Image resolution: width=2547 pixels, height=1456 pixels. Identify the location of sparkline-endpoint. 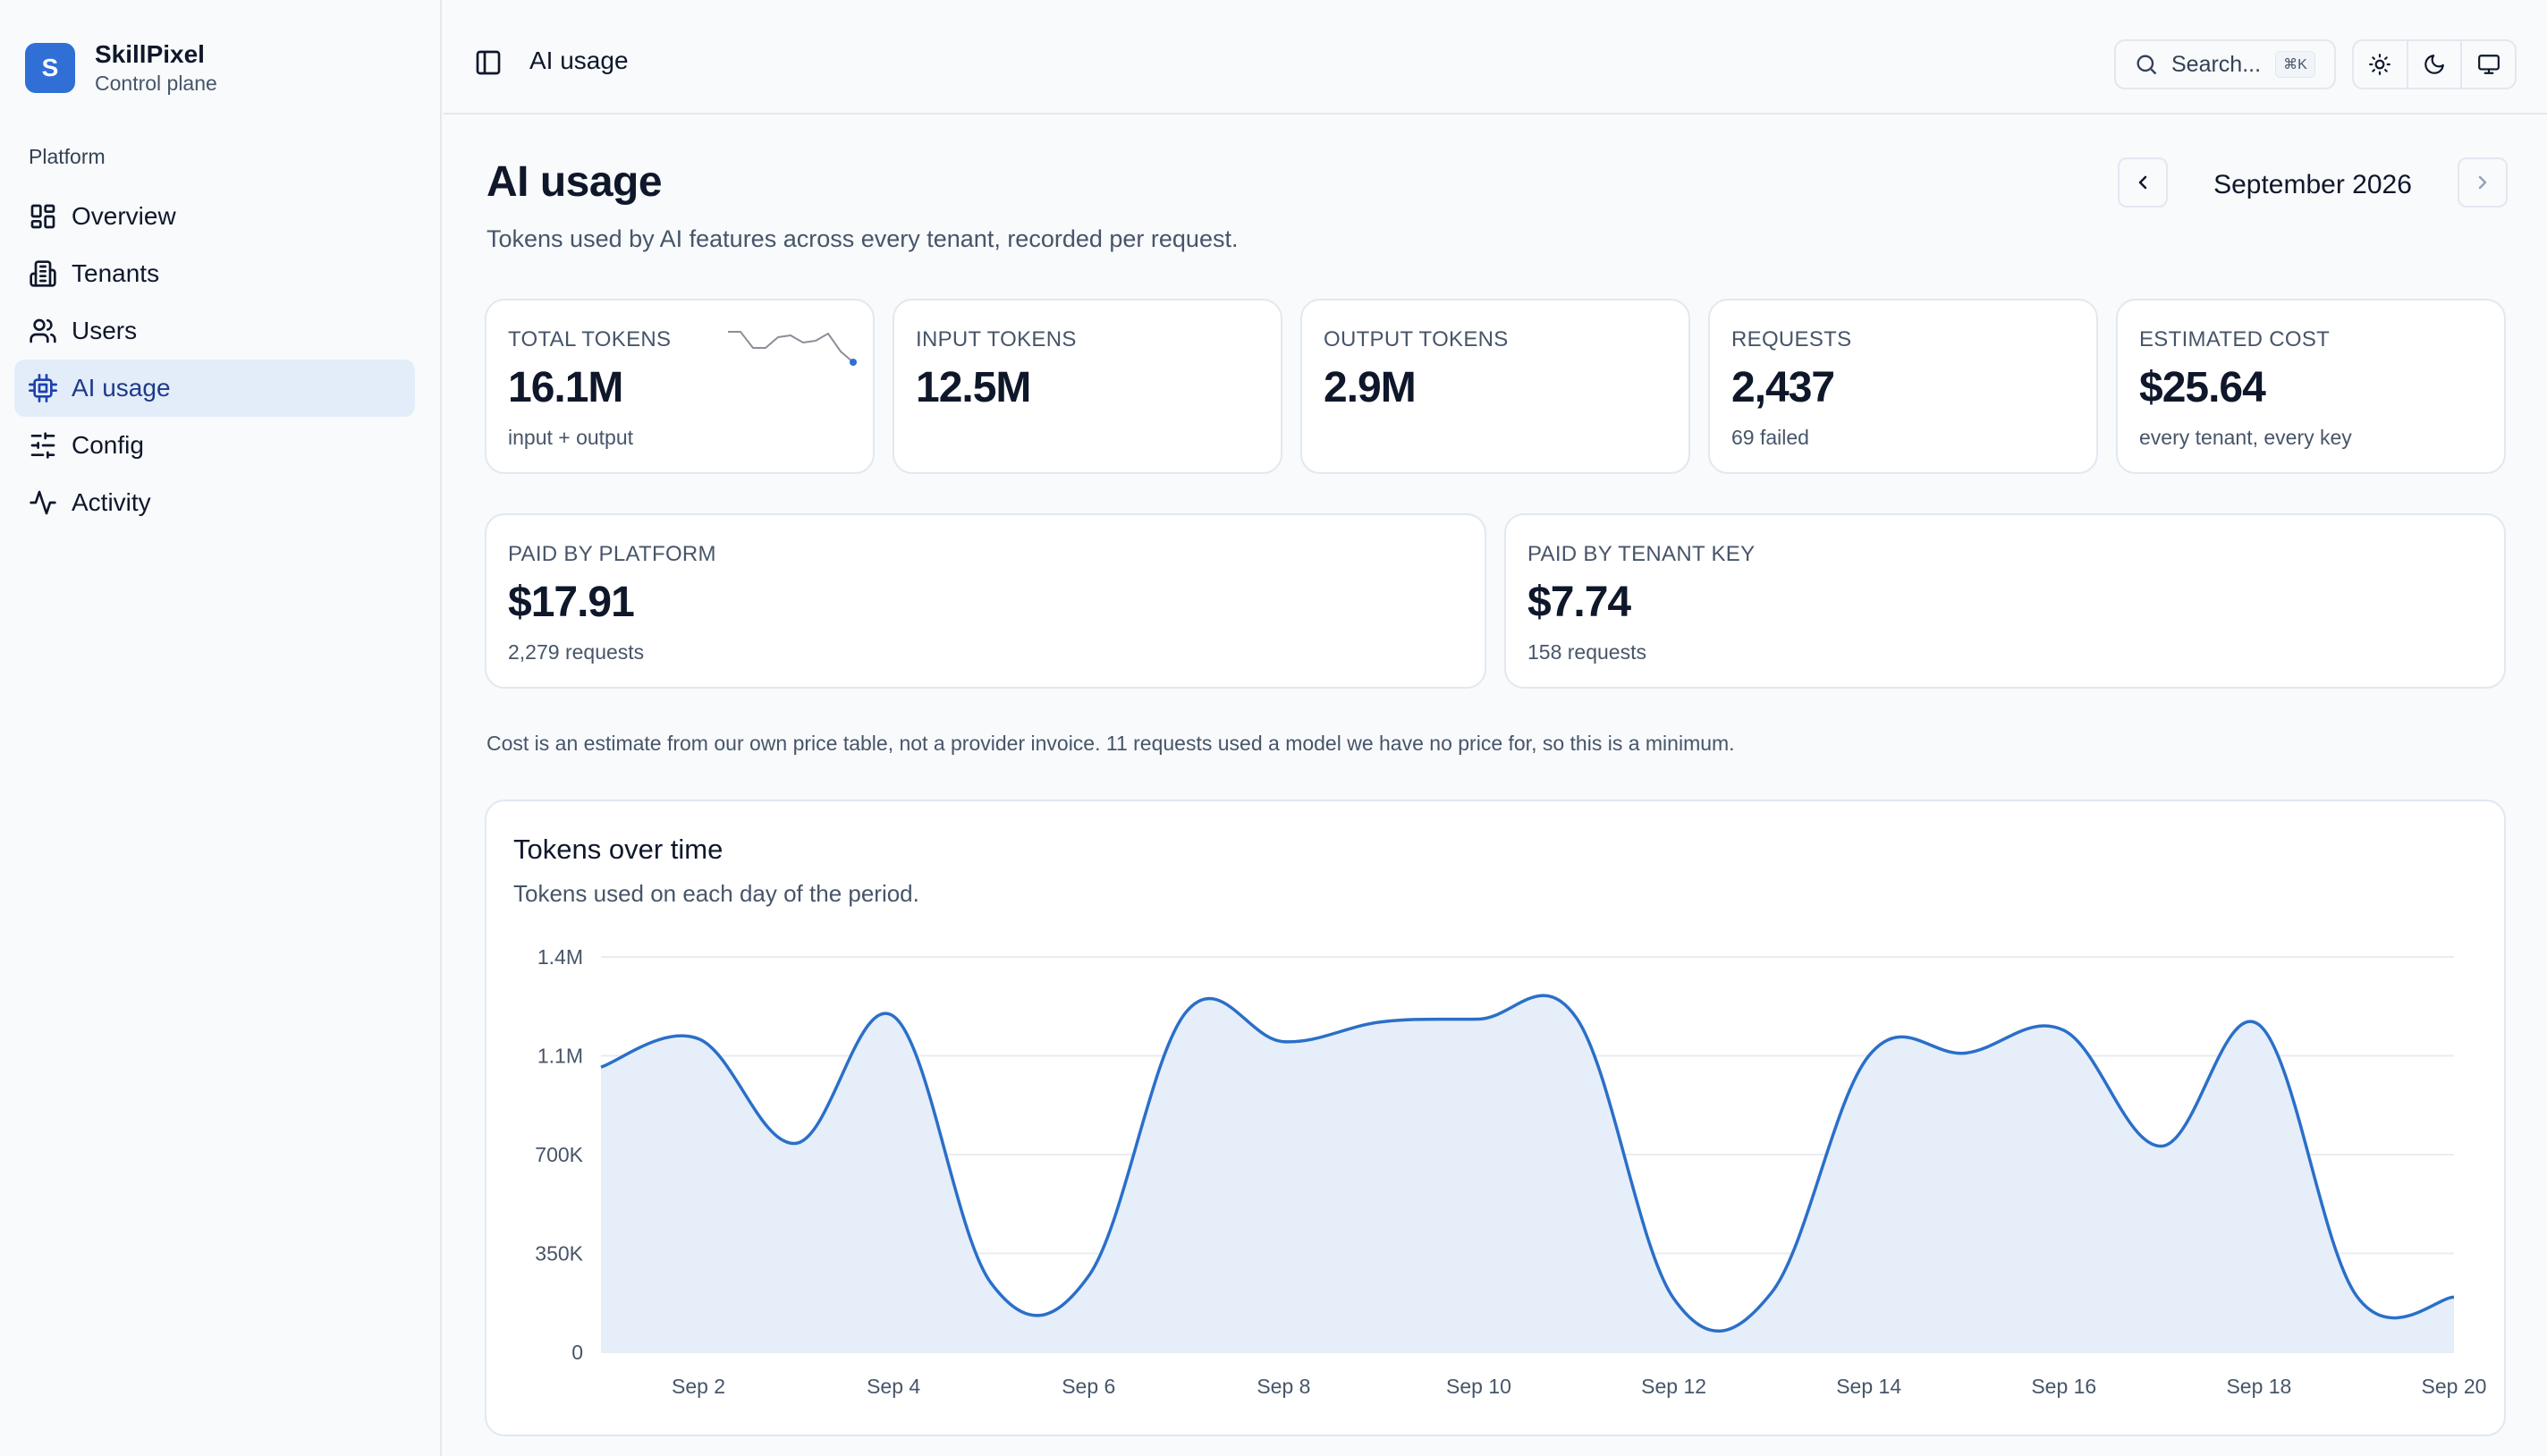
(854, 362).